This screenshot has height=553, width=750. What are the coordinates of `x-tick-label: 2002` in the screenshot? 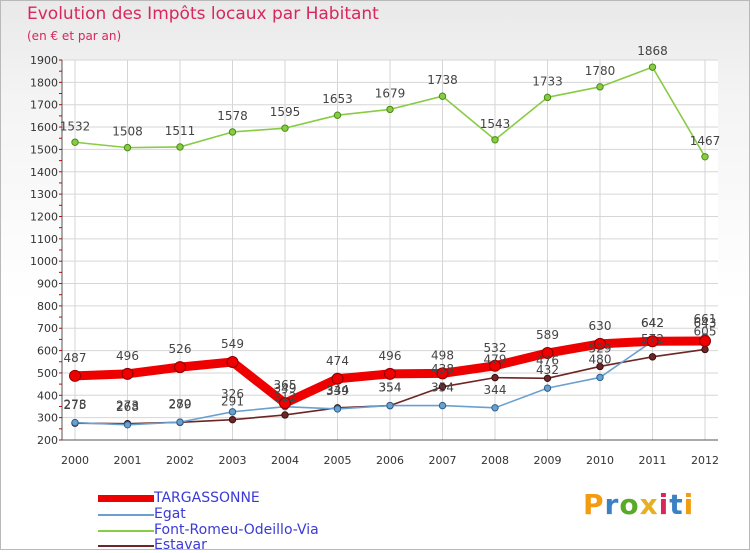 It's located at (180, 460).